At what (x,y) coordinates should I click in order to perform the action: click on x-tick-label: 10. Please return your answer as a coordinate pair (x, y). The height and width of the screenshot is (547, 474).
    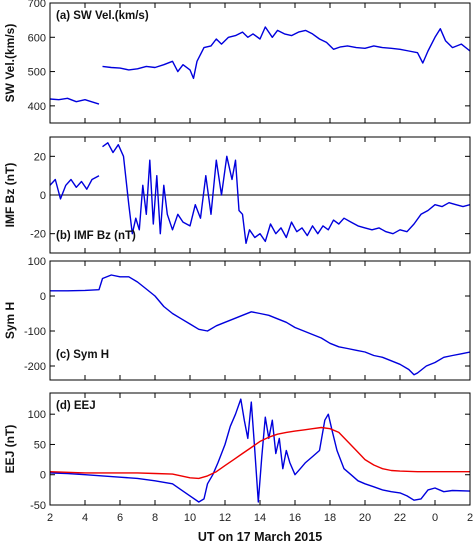
    Looking at the image, I should click on (190, 518).